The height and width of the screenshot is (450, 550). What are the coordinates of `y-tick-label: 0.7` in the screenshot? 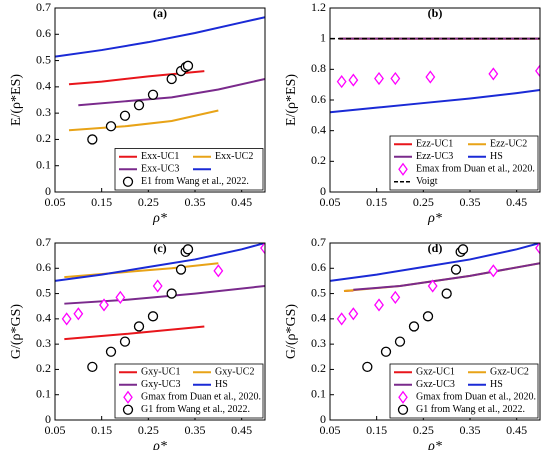 It's located at (43, 7).